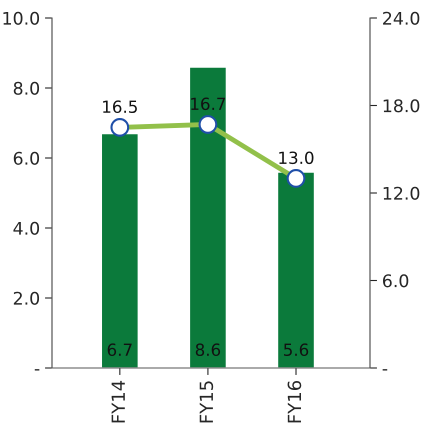 Image resolution: width=430 pixels, height=436 pixels. Describe the element at coordinates (395, 281) in the screenshot. I see `y2-tick-label: 6.0` at that location.